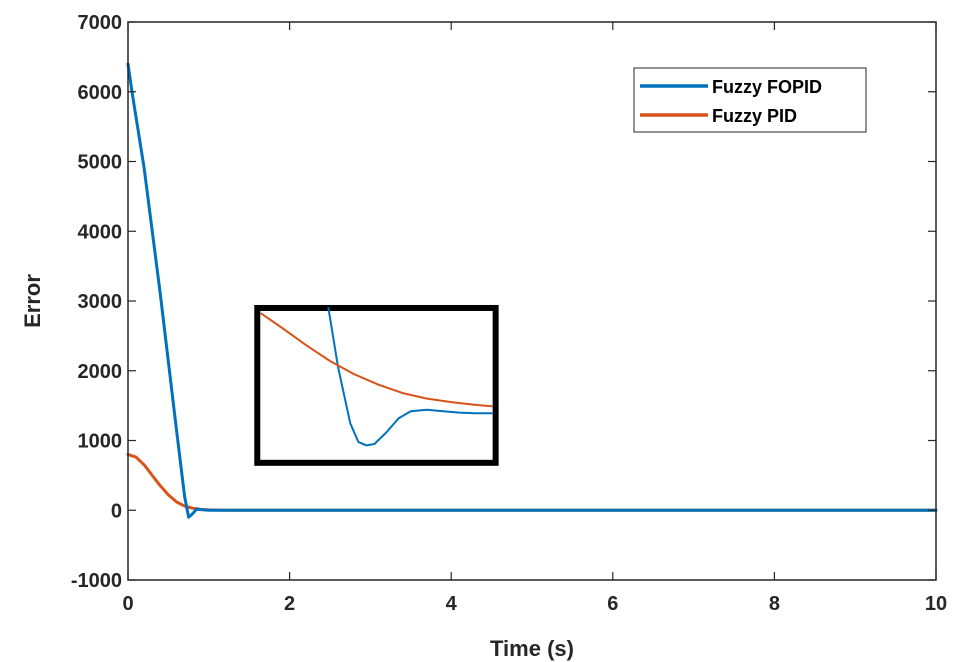 This screenshot has width=958, height=662. What do you see at coordinates (96, 581) in the screenshot?
I see `y-tick-label: -1000` at bounding box center [96, 581].